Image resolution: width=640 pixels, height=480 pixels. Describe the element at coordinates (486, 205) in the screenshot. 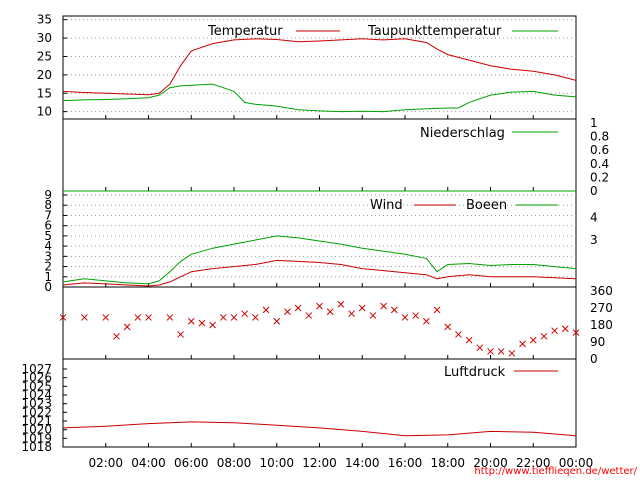

I see `legend-boeen: Boeen` at that location.